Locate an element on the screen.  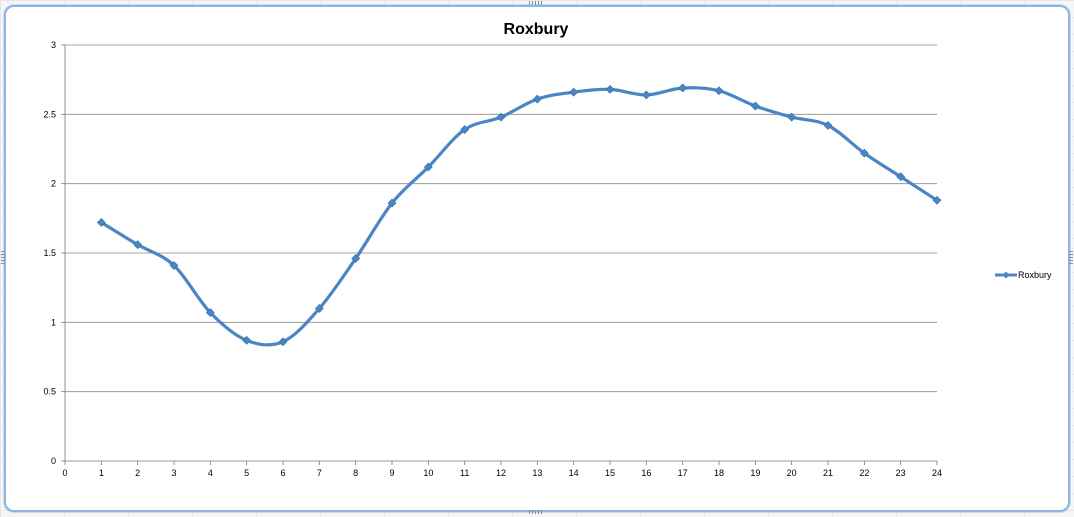
y-tick-label: 0 is located at coordinates (53, 461).